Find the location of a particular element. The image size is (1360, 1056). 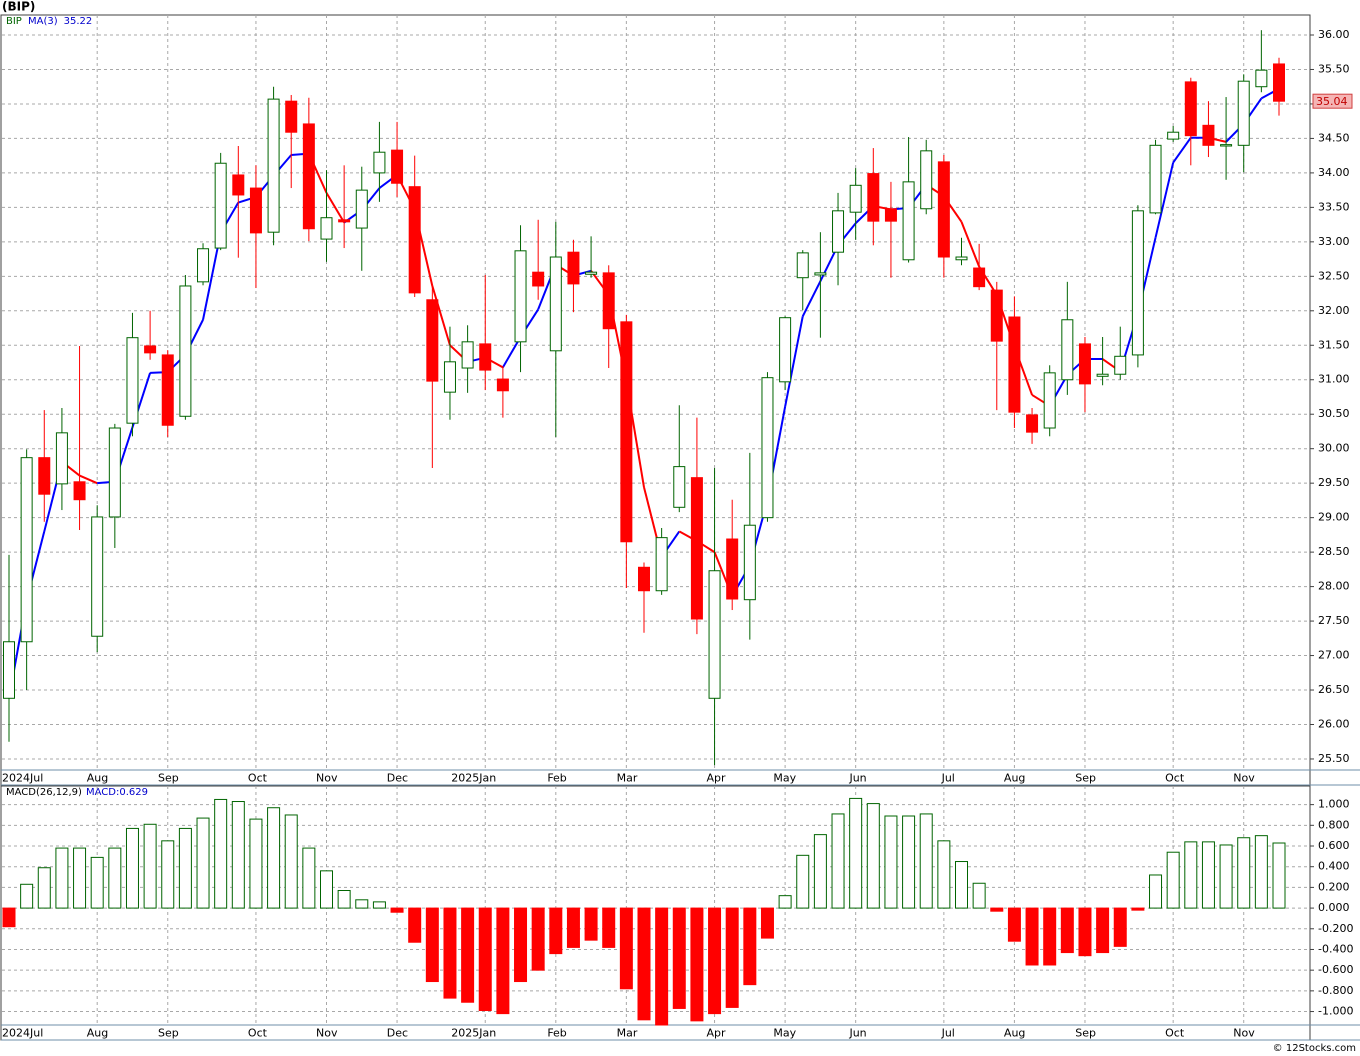

y-tick-label: 29.50 is located at coordinates (1334, 482).